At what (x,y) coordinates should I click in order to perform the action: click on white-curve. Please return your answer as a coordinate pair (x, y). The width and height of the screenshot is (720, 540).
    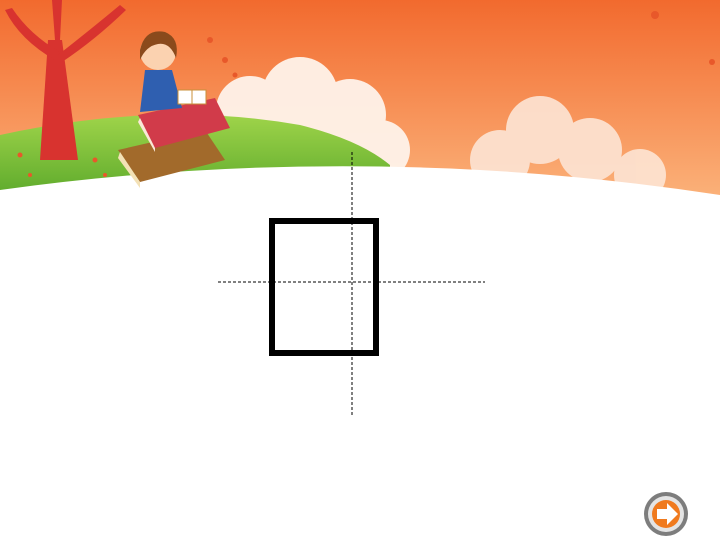
    Looking at the image, I should click on (360, 183).